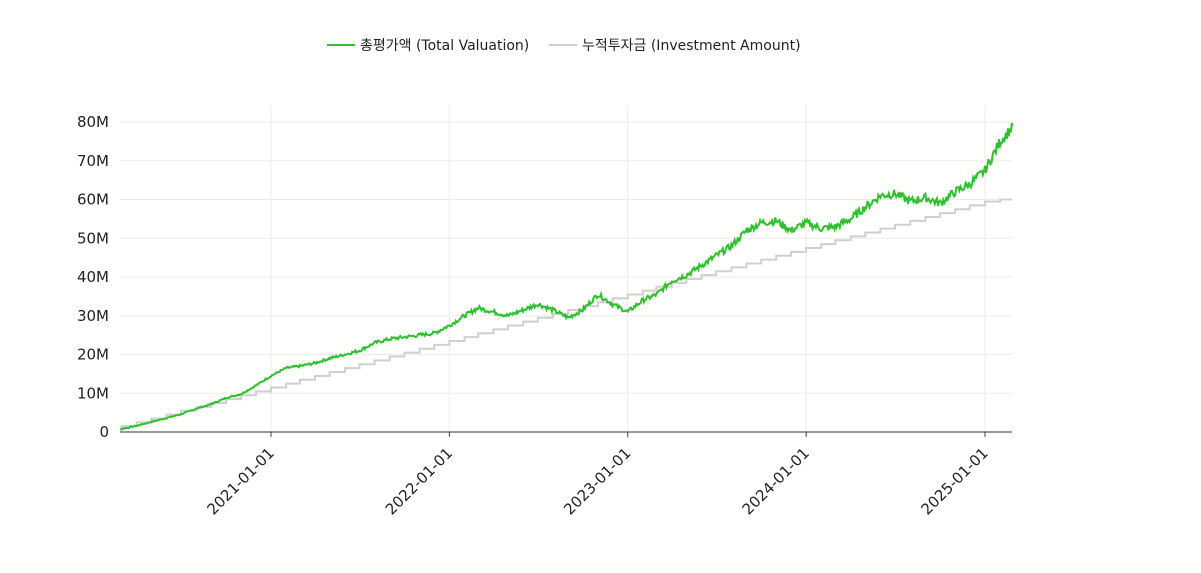 The width and height of the screenshot is (1201, 573). Describe the element at coordinates (954, 481) in the screenshot. I see `x-tick-label: 2025-01-01` at that location.